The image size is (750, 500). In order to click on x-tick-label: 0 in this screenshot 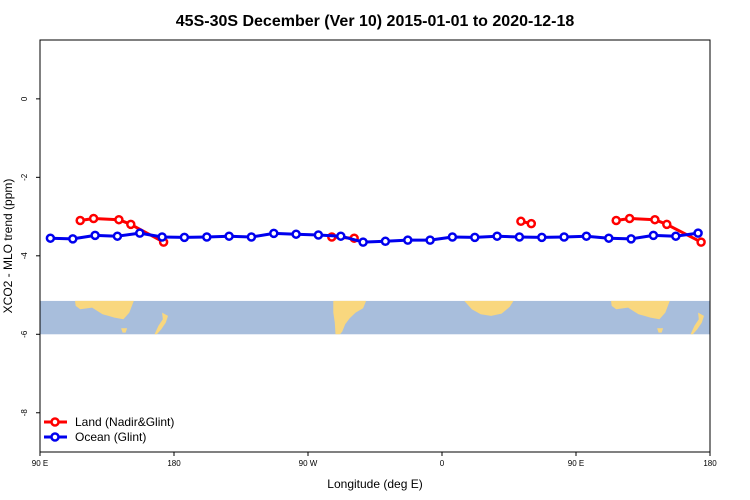, I will do `click(442, 463)`.